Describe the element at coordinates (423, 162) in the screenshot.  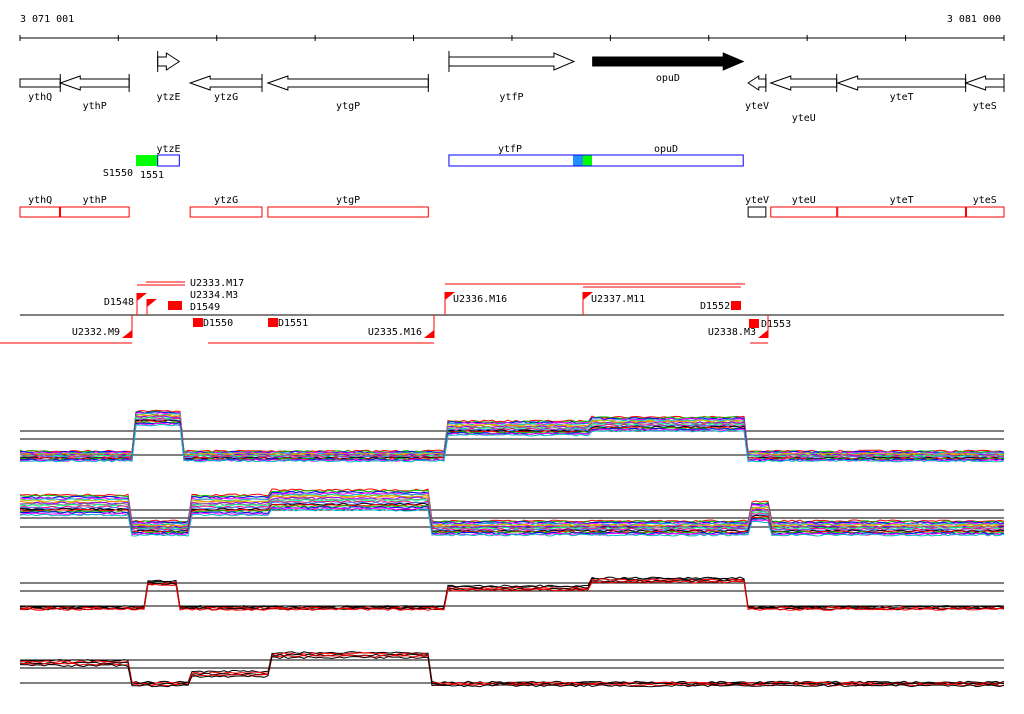
I see `operon-track: ytzE S1550 1551 ytfP opuD` at that location.